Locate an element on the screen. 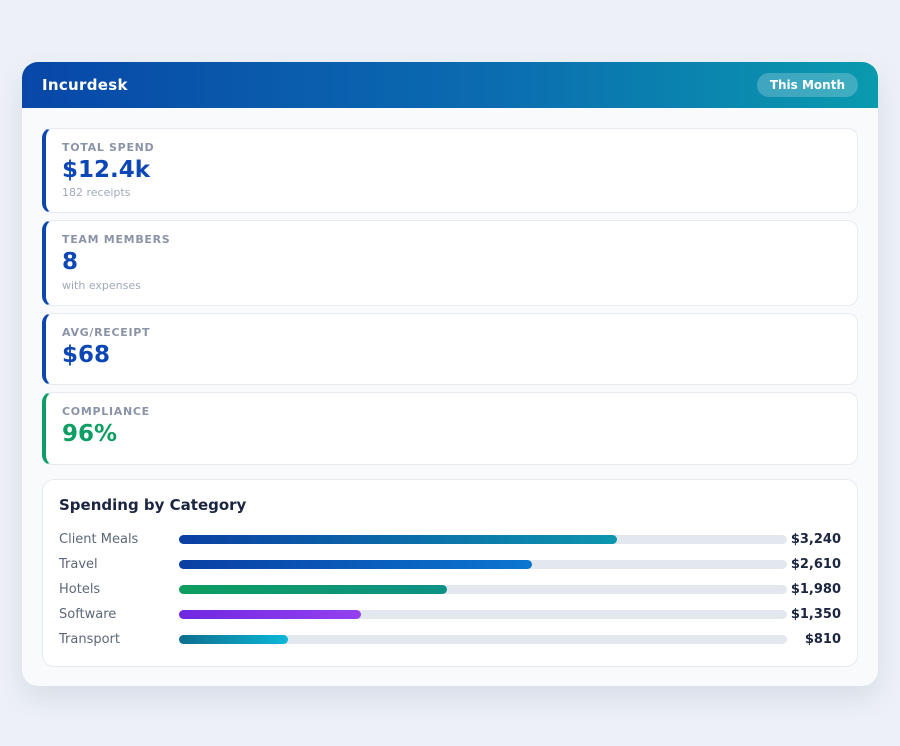 The width and height of the screenshot is (900, 746). bar-row-software: Software $1,350 is located at coordinates (450, 614).